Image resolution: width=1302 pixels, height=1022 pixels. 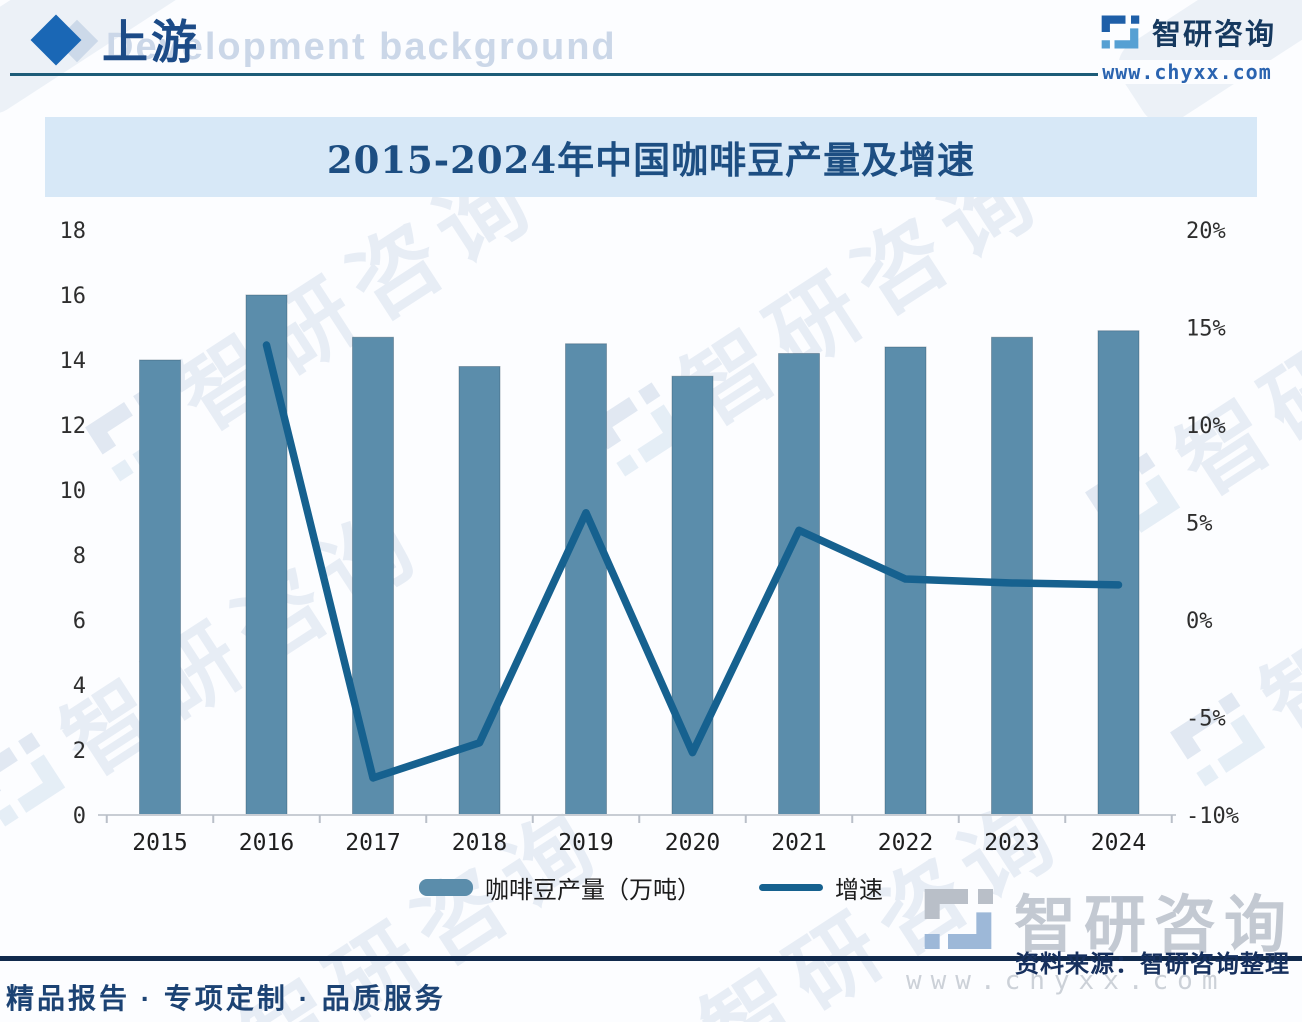 I want to click on legend-item-growth: 增速, so click(x=821, y=887).